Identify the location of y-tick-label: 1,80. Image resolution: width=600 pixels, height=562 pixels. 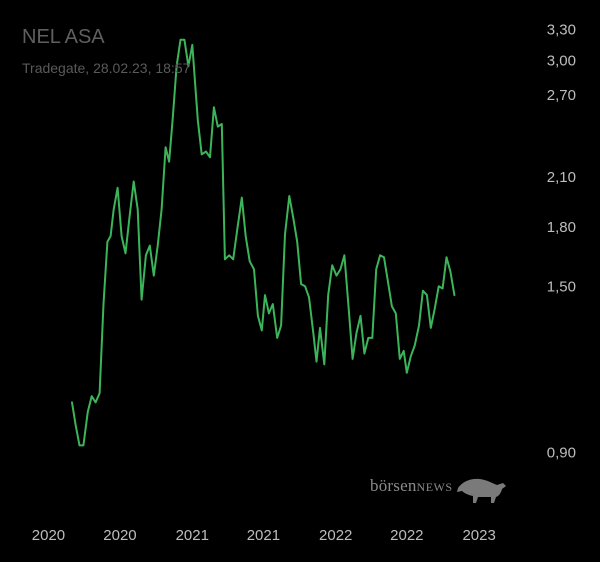
(561, 227).